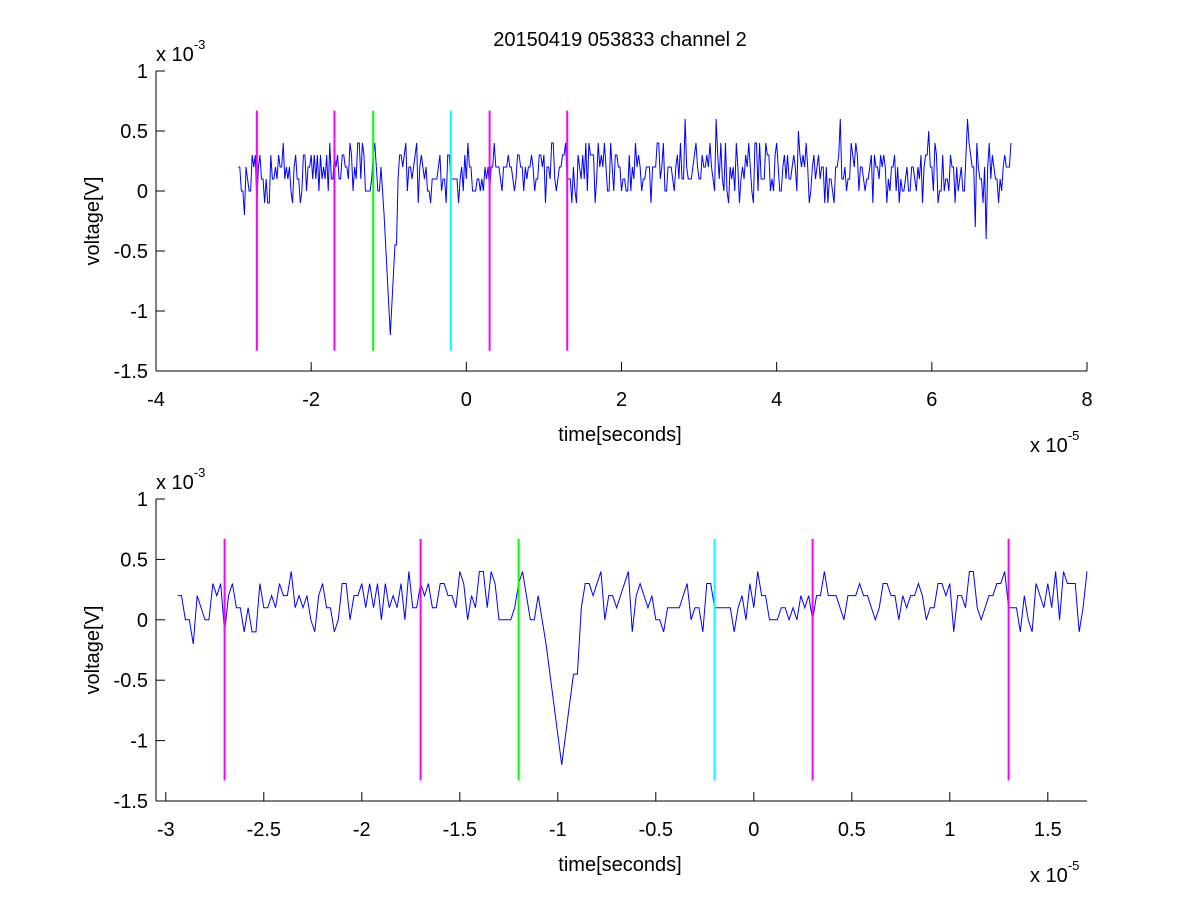 The height and width of the screenshot is (901, 1200). Describe the element at coordinates (1086, 400) in the screenshot. I see `x-tick-label: 8` at that location.